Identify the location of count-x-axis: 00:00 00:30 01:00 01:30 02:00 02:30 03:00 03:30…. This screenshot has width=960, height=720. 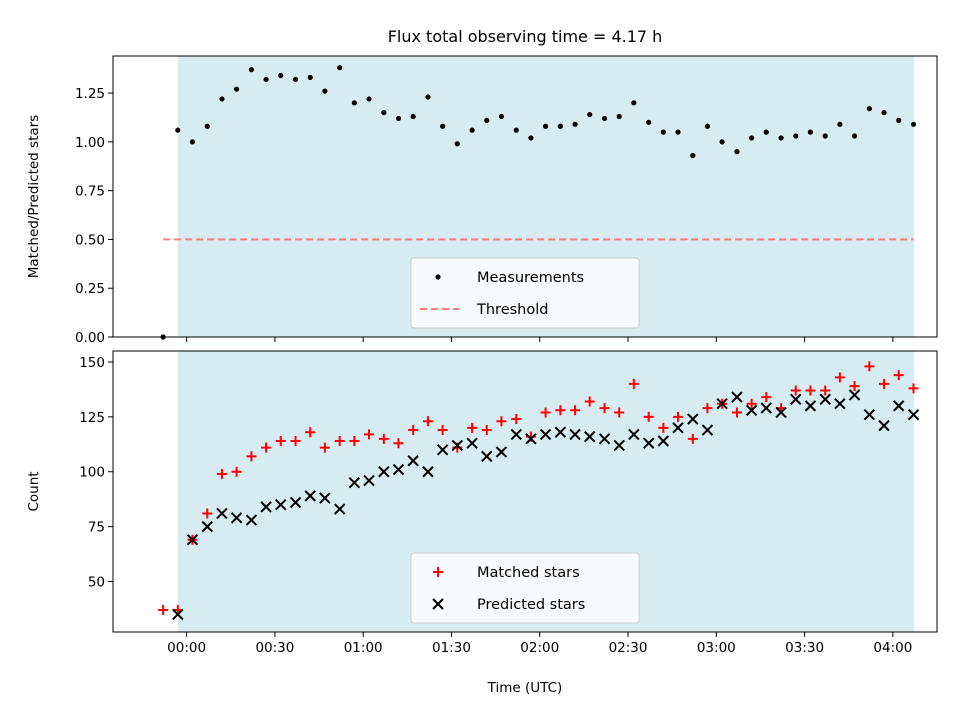
(539, 644).